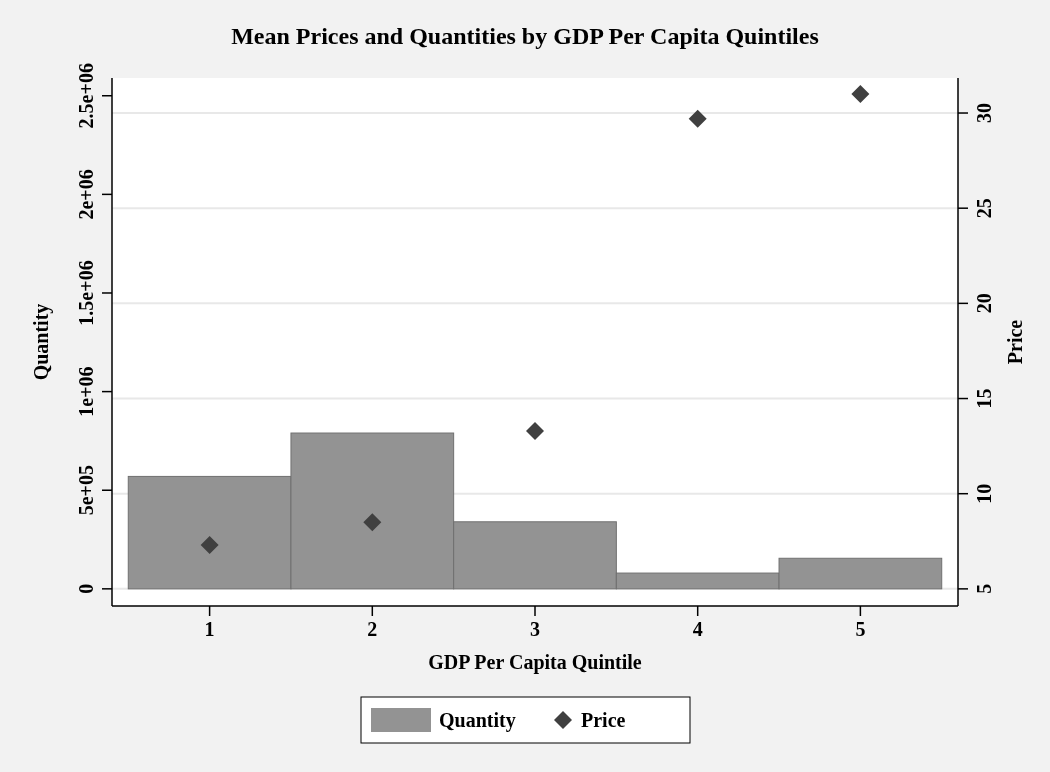 The image size is (1050, 772). I want to click on y-tick-label: 2e+06, so click(86, 194).